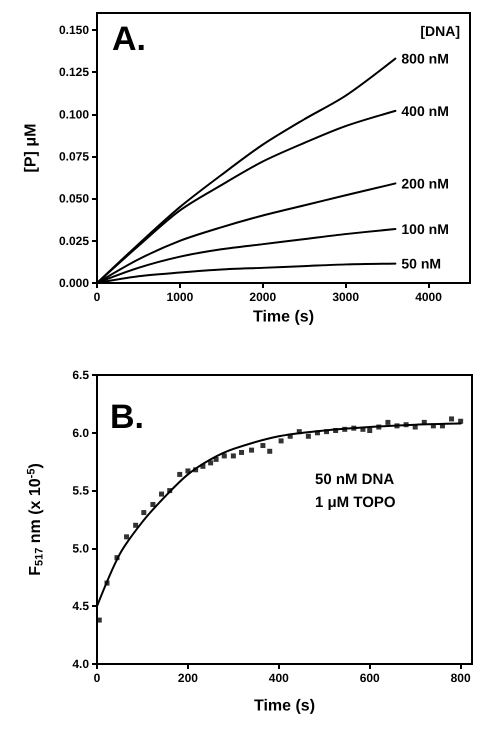 This screenshot has height=734, width=480. Describe the element at coordinates (188, 678) in the screenshot. I see `x-tick-label: 200` at that location.